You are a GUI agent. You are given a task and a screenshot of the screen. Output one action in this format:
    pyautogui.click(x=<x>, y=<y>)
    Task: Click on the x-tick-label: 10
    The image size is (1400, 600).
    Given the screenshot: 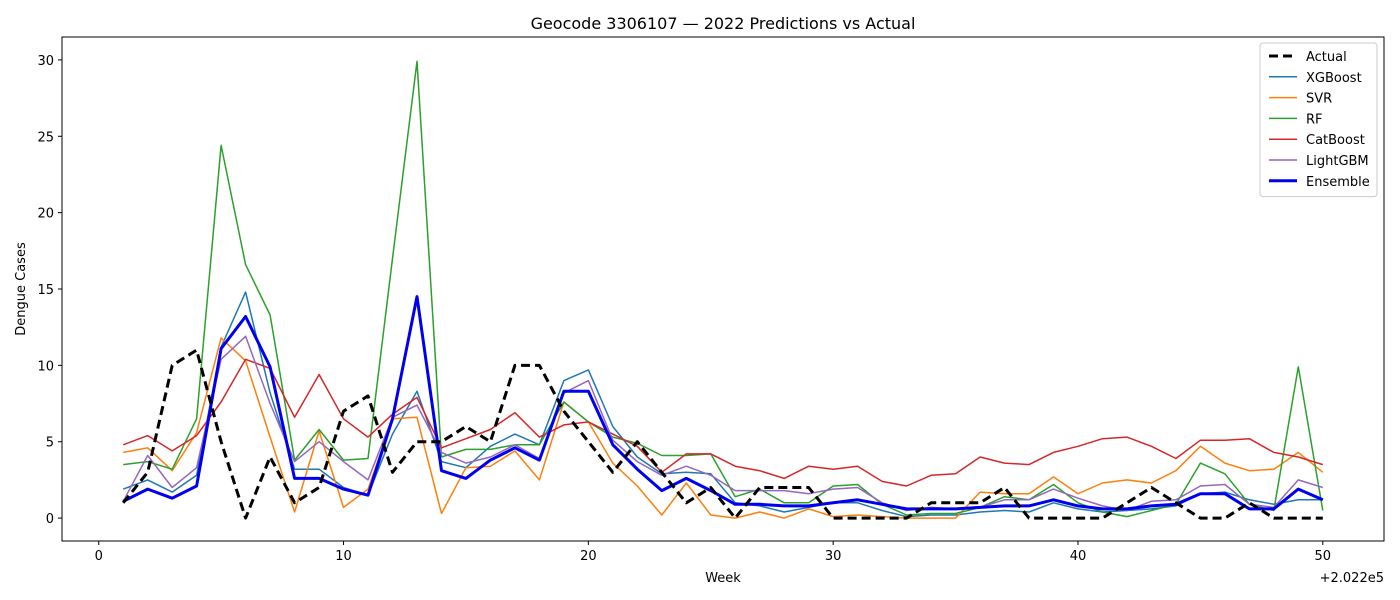 What is the action you would take?
    pyautogui.click(x=343, y=556)
    